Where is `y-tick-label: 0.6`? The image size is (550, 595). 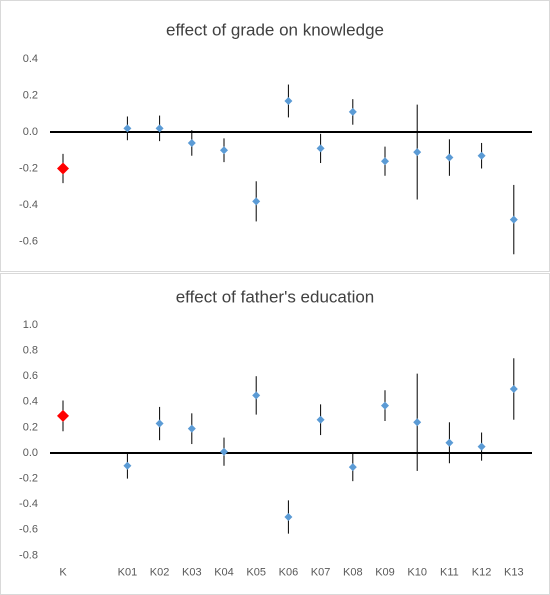
y-tick-label: 0.6 is located at coordinates (30, 376).